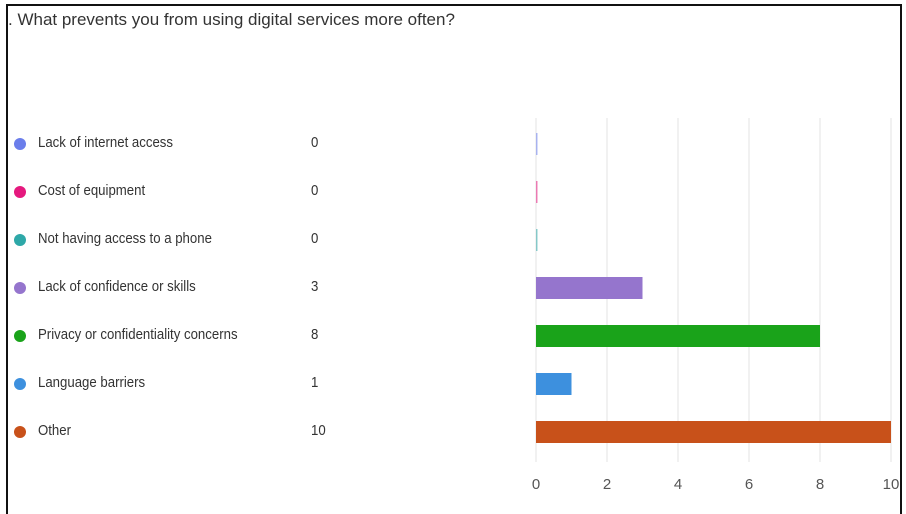 This screenshot has width=906, height=514. What do you see at coordinates (891, 484) in the screenshot?
I see `x-tick-label: 10` at bounding box center [891, 484].